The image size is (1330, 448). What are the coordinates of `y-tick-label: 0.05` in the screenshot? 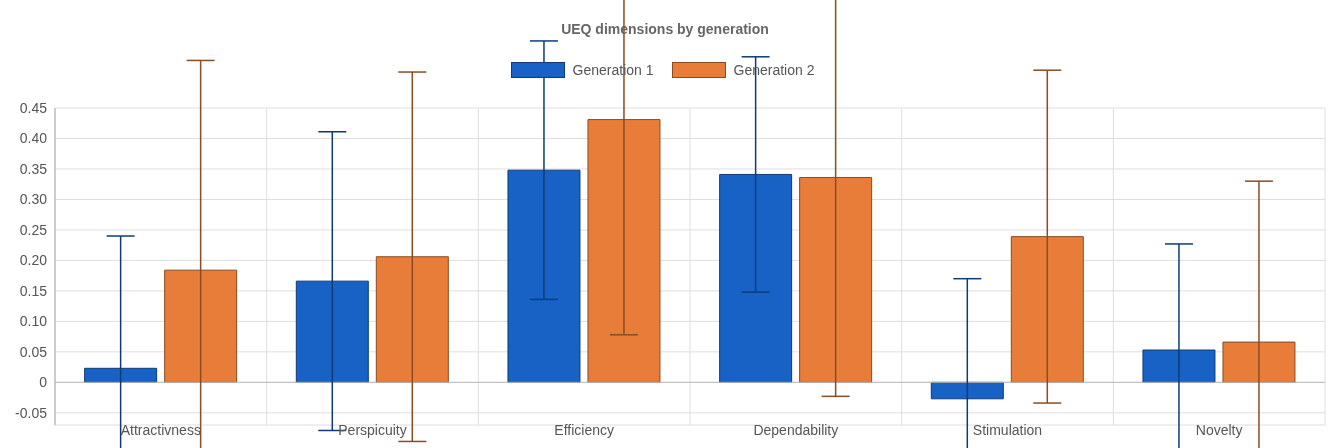 It's located at (33, 351).